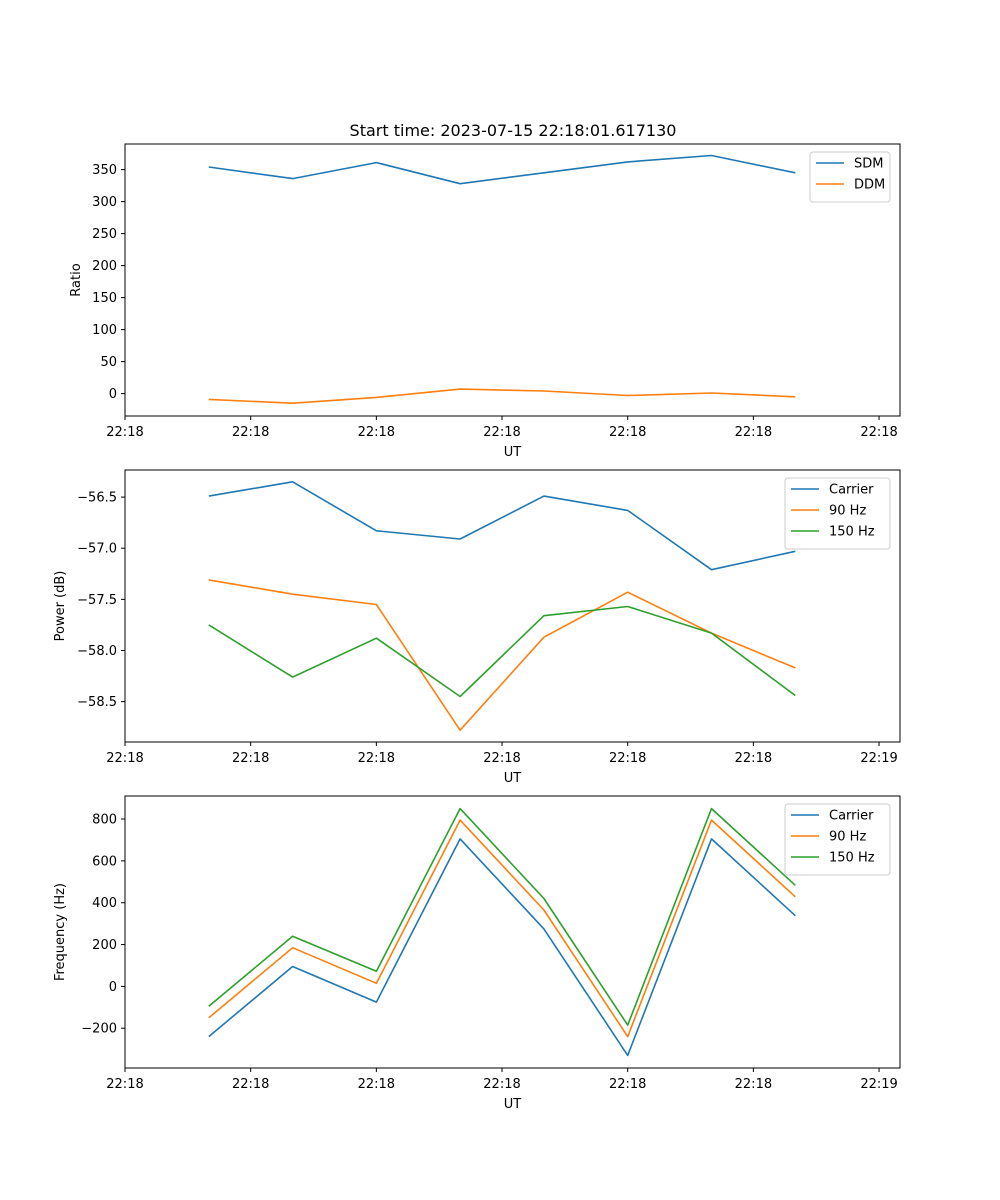 This screenshot has height=1200, width=1000. I want to click on frequency-y-tick-label: −200, so click(99, 1029).